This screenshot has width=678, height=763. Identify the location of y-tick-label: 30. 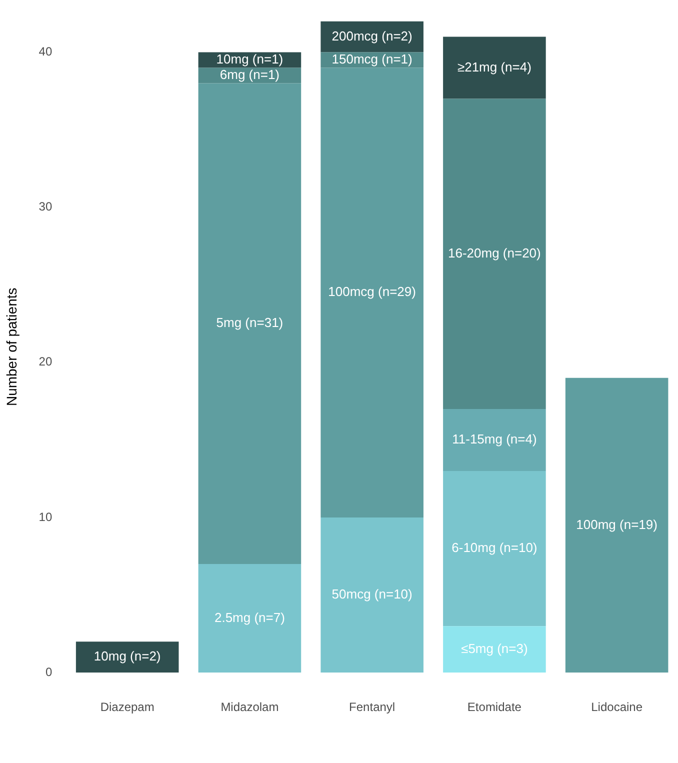
(45, 207).